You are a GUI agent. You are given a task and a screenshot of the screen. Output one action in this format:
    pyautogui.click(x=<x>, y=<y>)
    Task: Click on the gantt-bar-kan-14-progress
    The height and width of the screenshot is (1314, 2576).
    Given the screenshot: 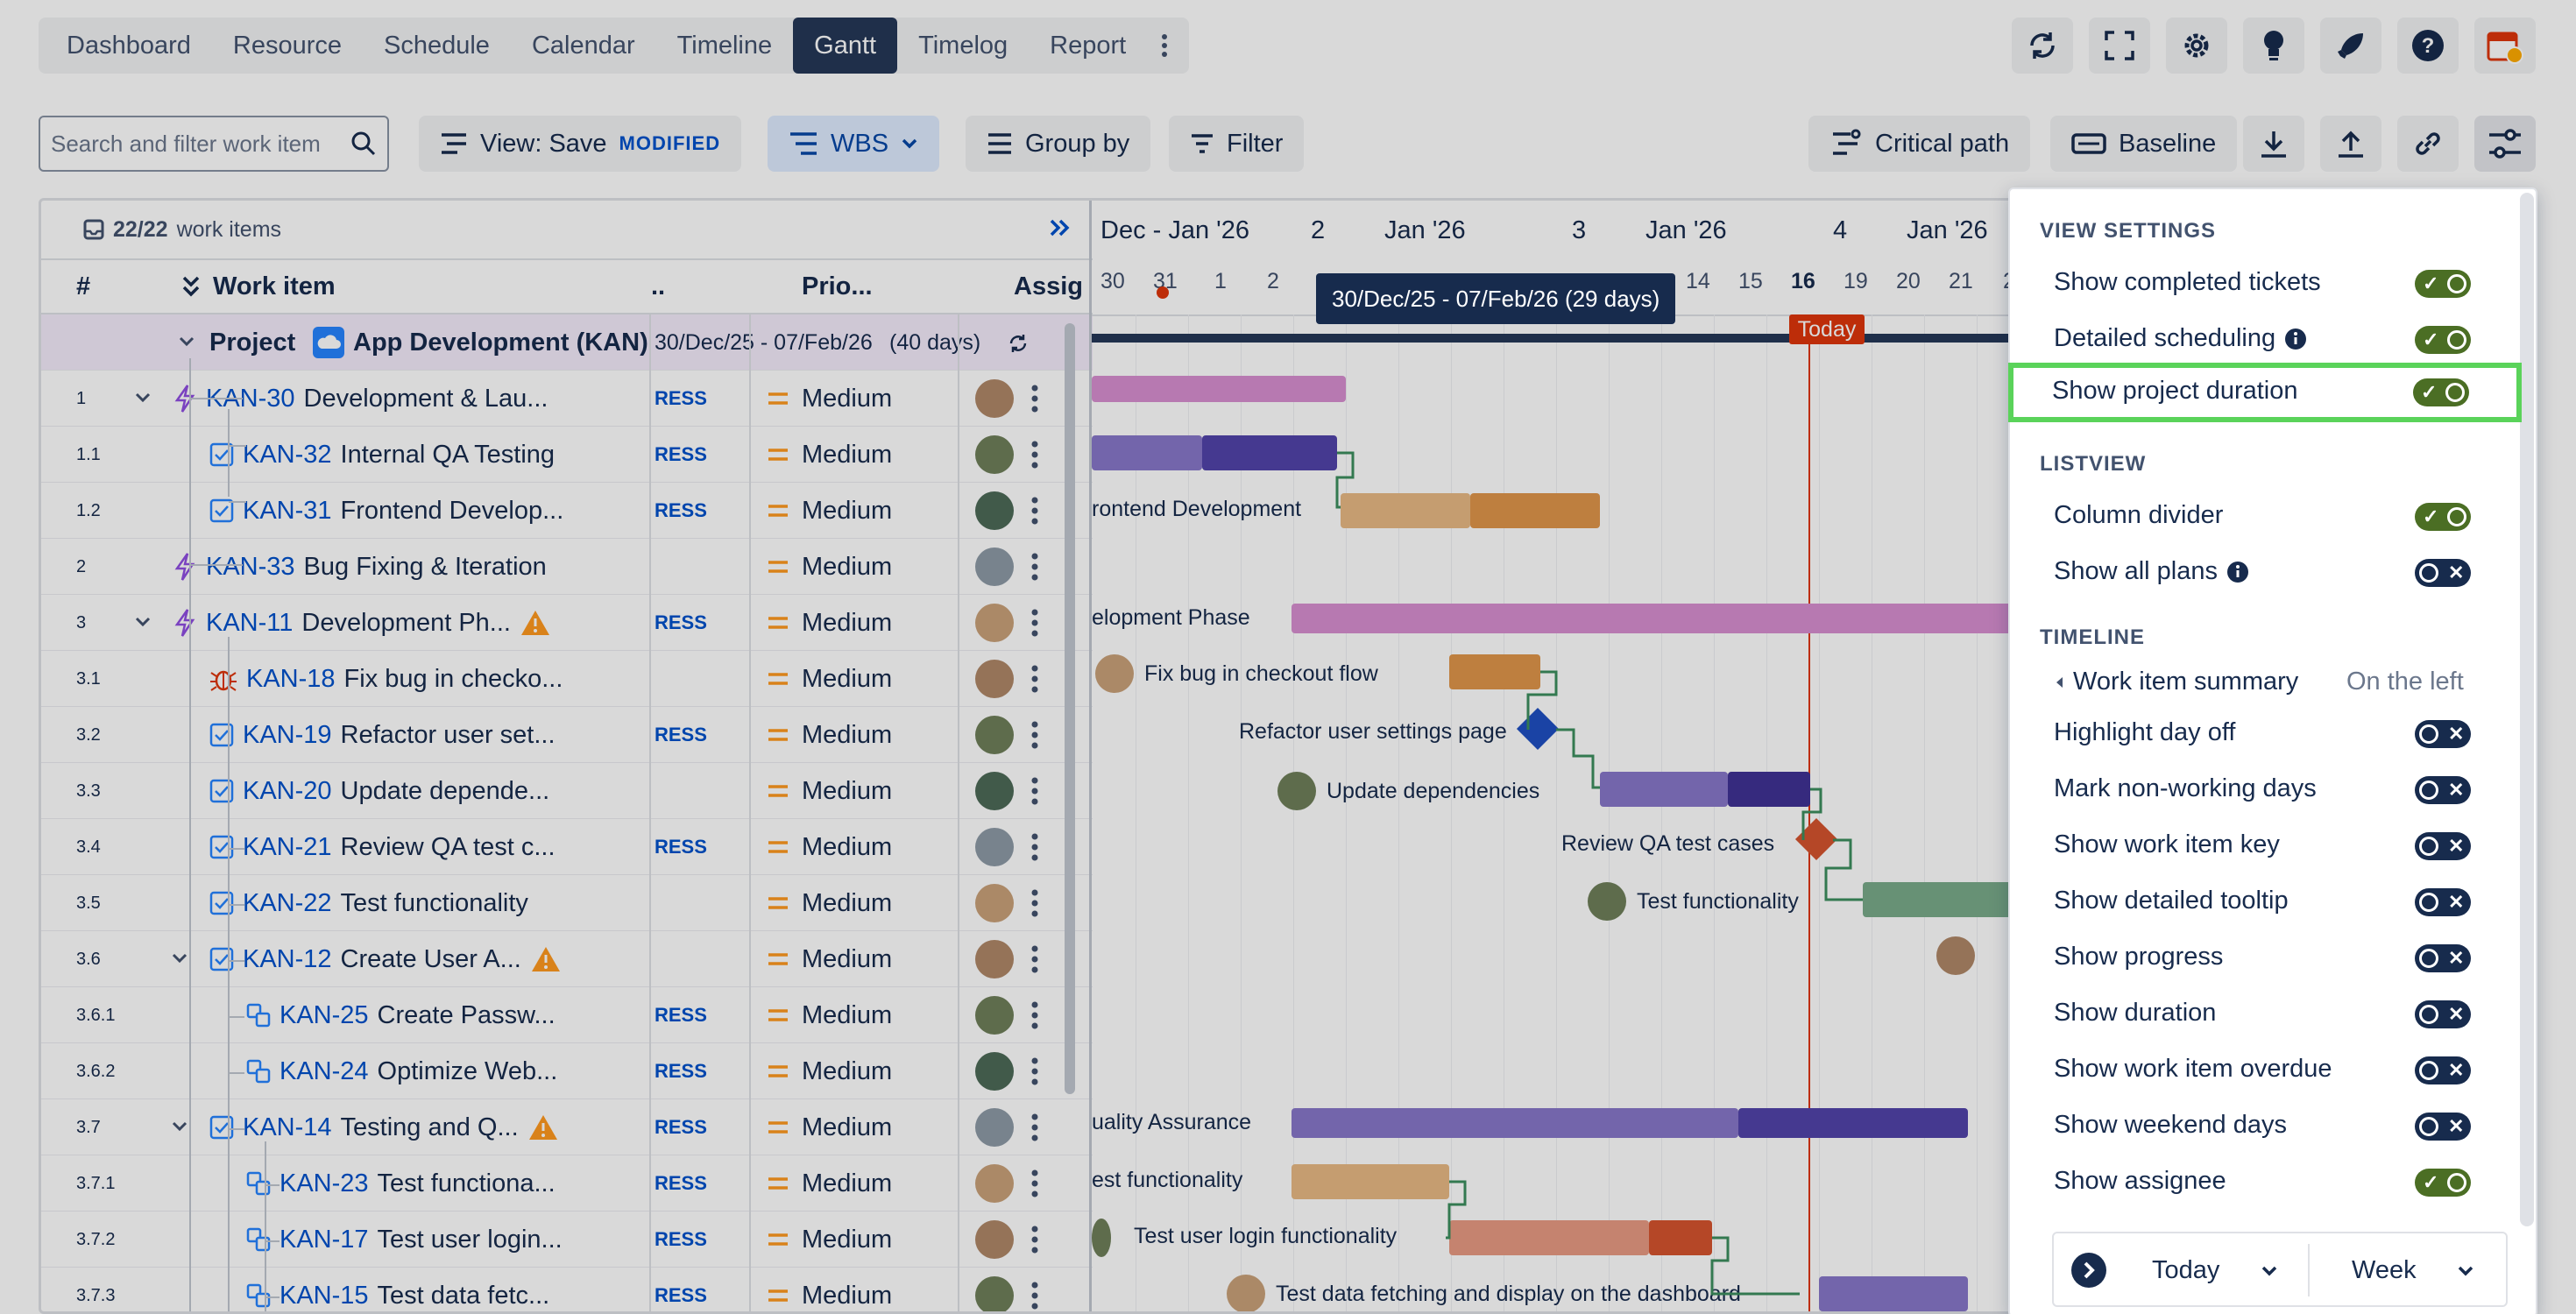 What is the action you would take?
    pyautogui.click(x=1853, y=1123)
    